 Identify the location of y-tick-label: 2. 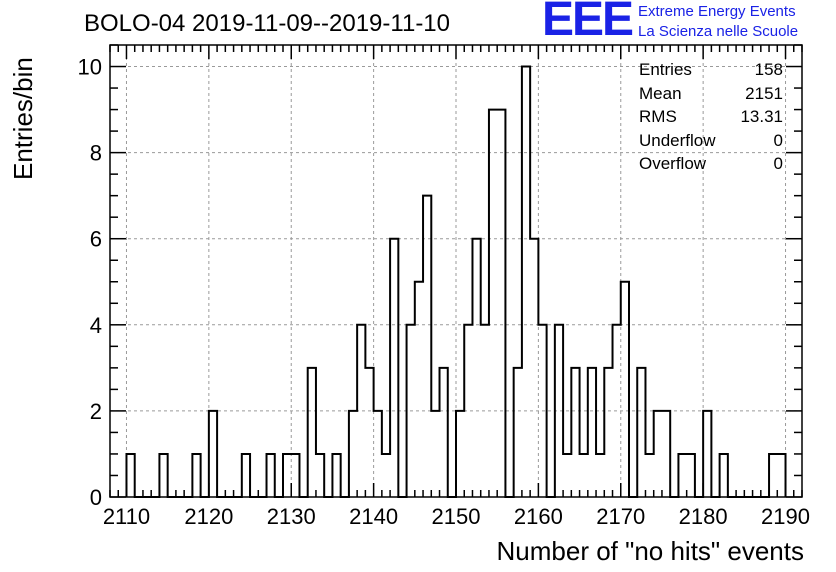
(96, 411).